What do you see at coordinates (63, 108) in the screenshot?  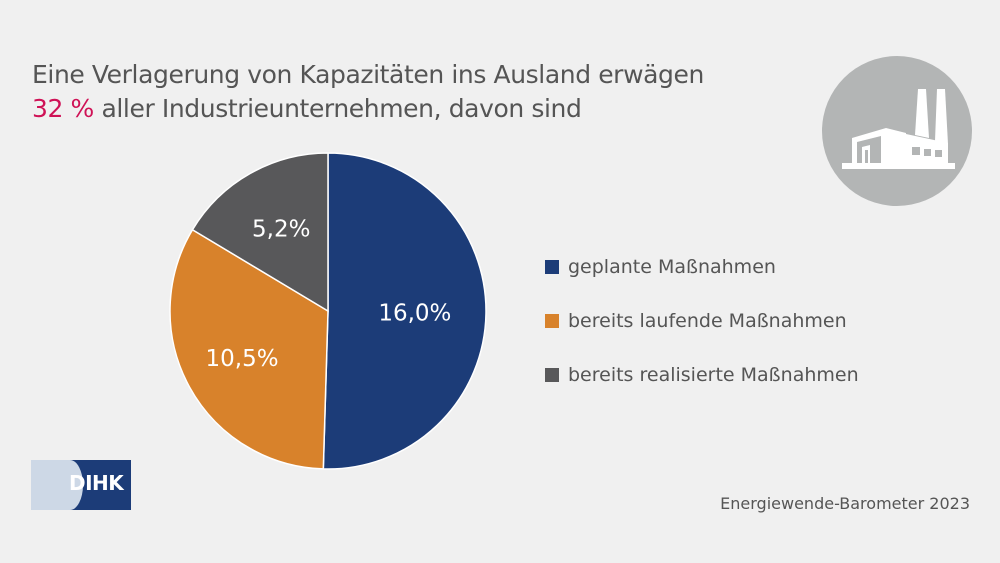 I see `title-highlight: 32 %` at bounding box center [63, 108].